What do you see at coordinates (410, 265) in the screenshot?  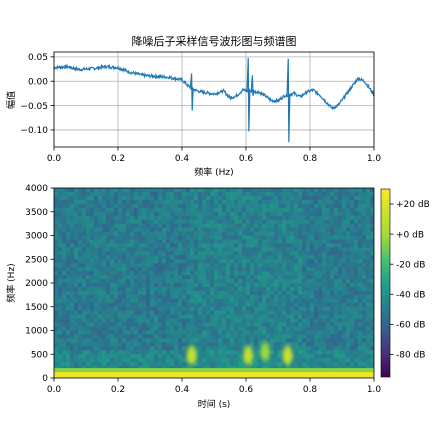 I see `colorbar-tick-label: -20 dB` at bounding box center [410, 265].